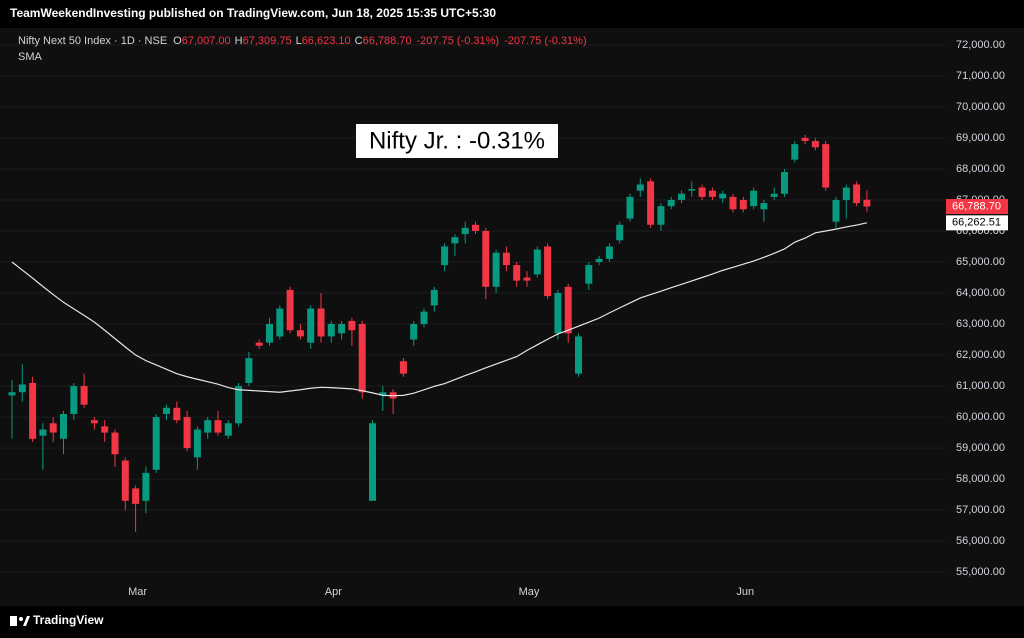 Image resolution: width=1024 pixels, height=638 pixels. What do you see at coordinates (92, 41) in the screenshot?
I see `legend-symbol: Nifty Next 50 Index · 1D · NSE` at bounding box center [92, 41].